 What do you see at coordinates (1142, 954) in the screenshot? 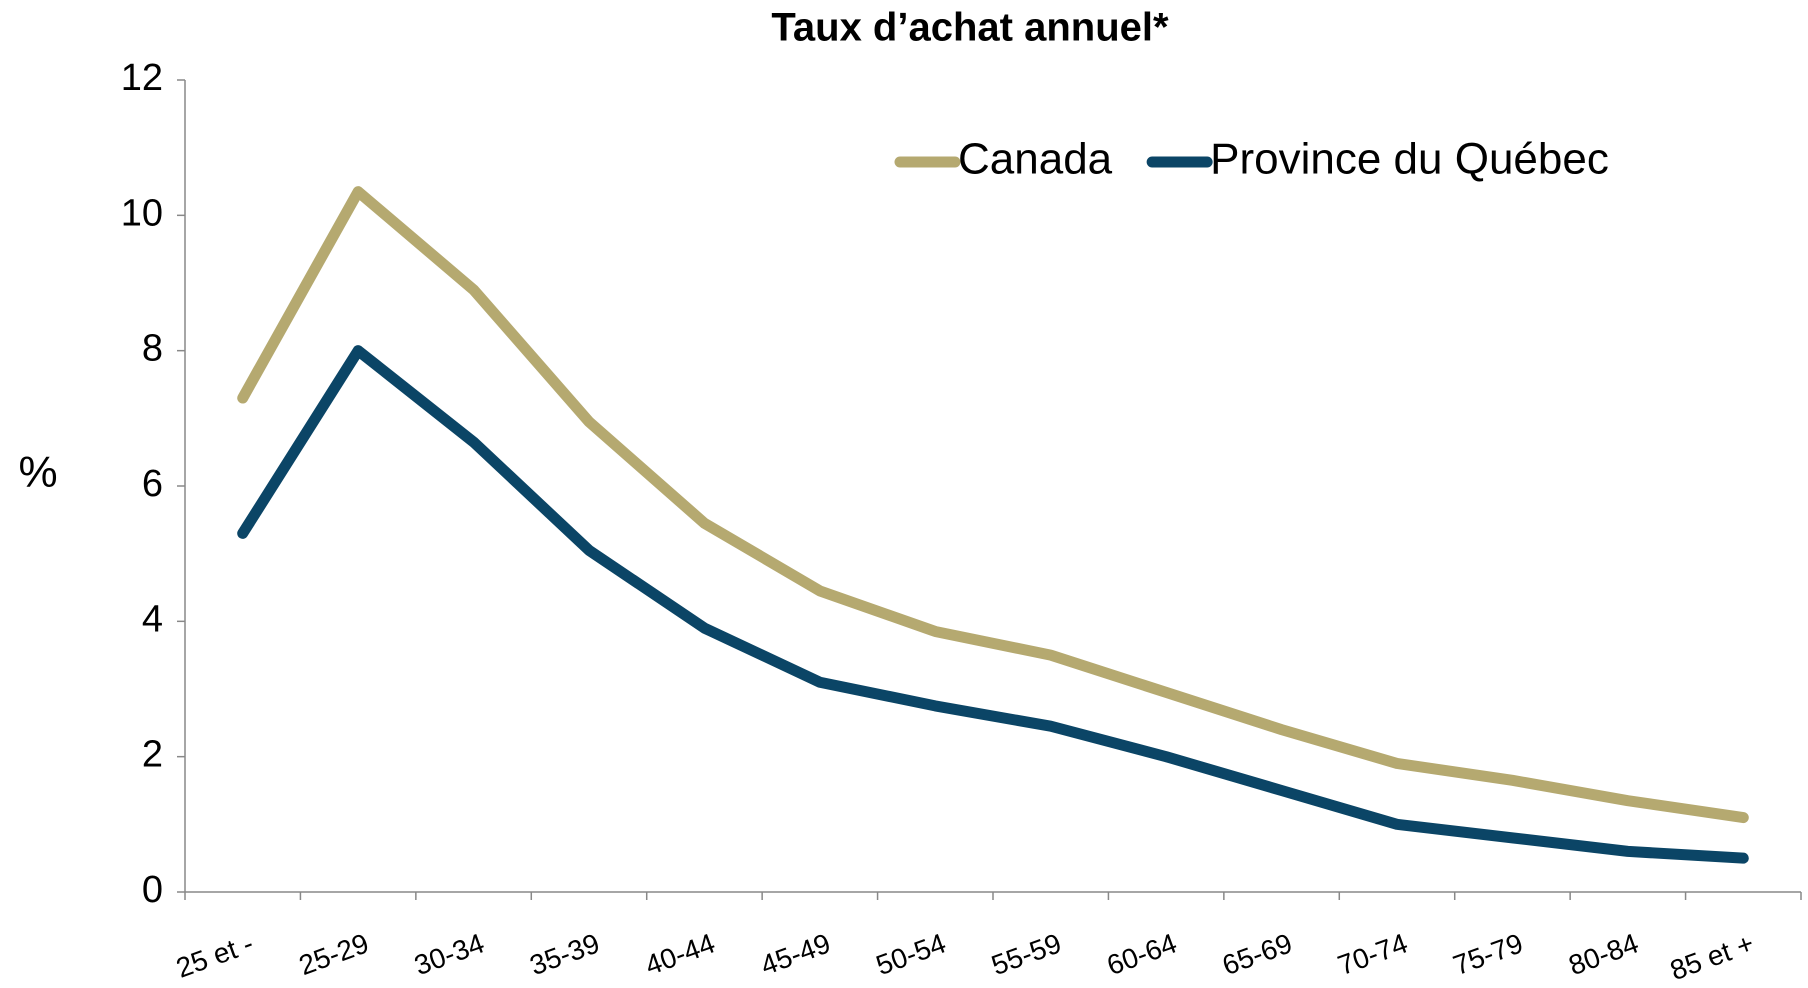
I see `x-tick-label: 60-64` at bounding box center [1142, 954].